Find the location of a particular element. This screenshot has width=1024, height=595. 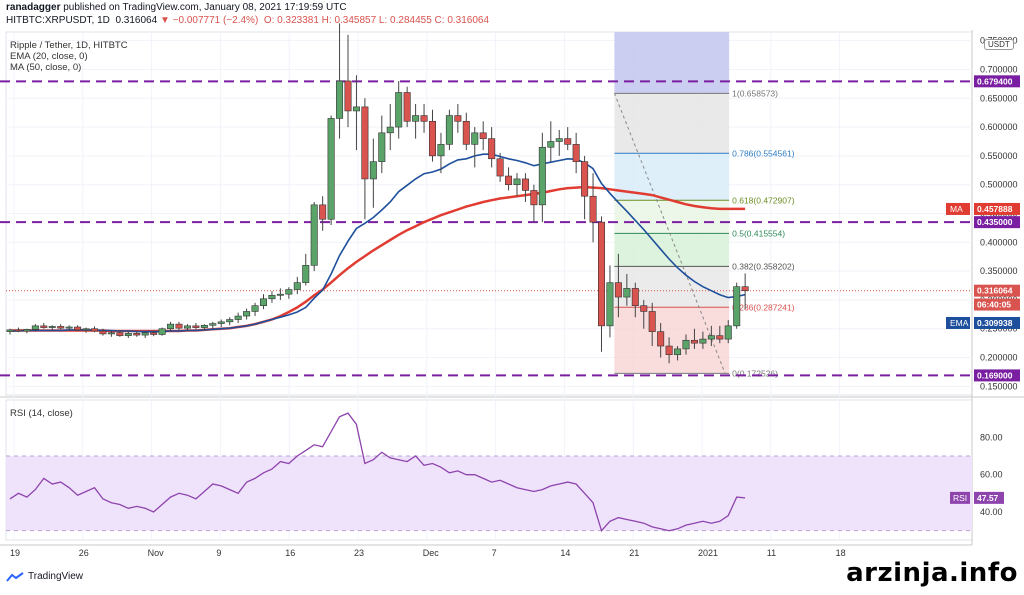

currency-badge: USDT is located at coordinates (999, 44).